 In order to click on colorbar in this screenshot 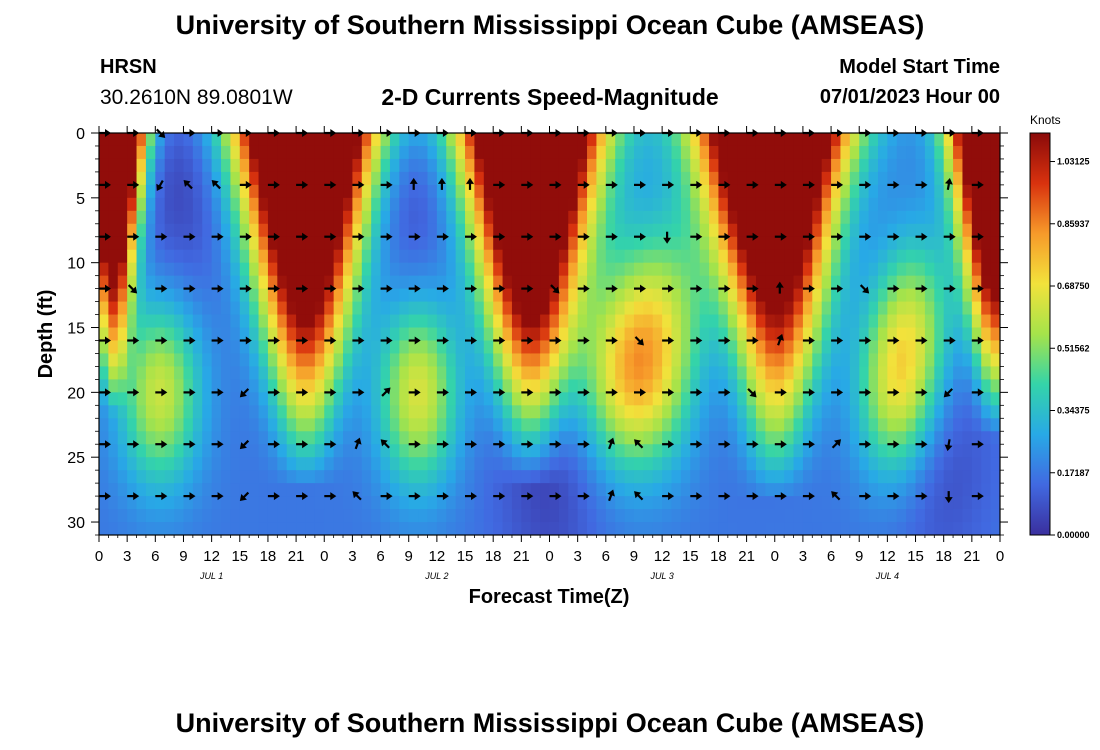, I will do `click(1040, 334)`.